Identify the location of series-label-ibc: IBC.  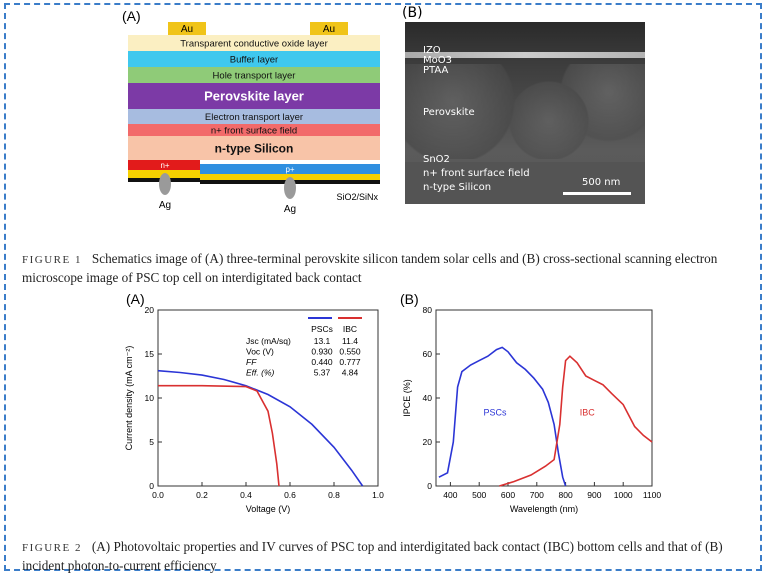
(588, 413).